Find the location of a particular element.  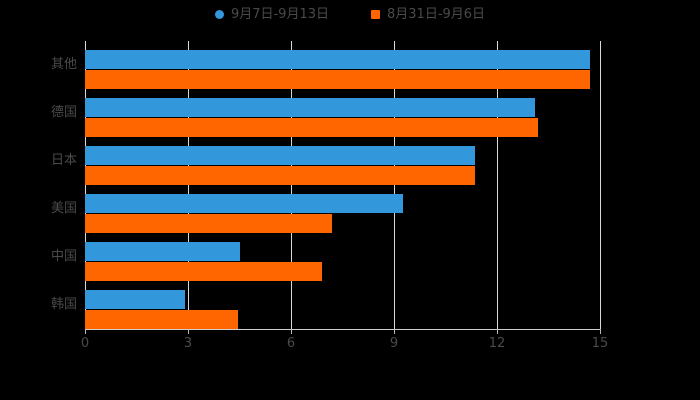

y-axis-label: 美国 is located at coordinates (63, 208).